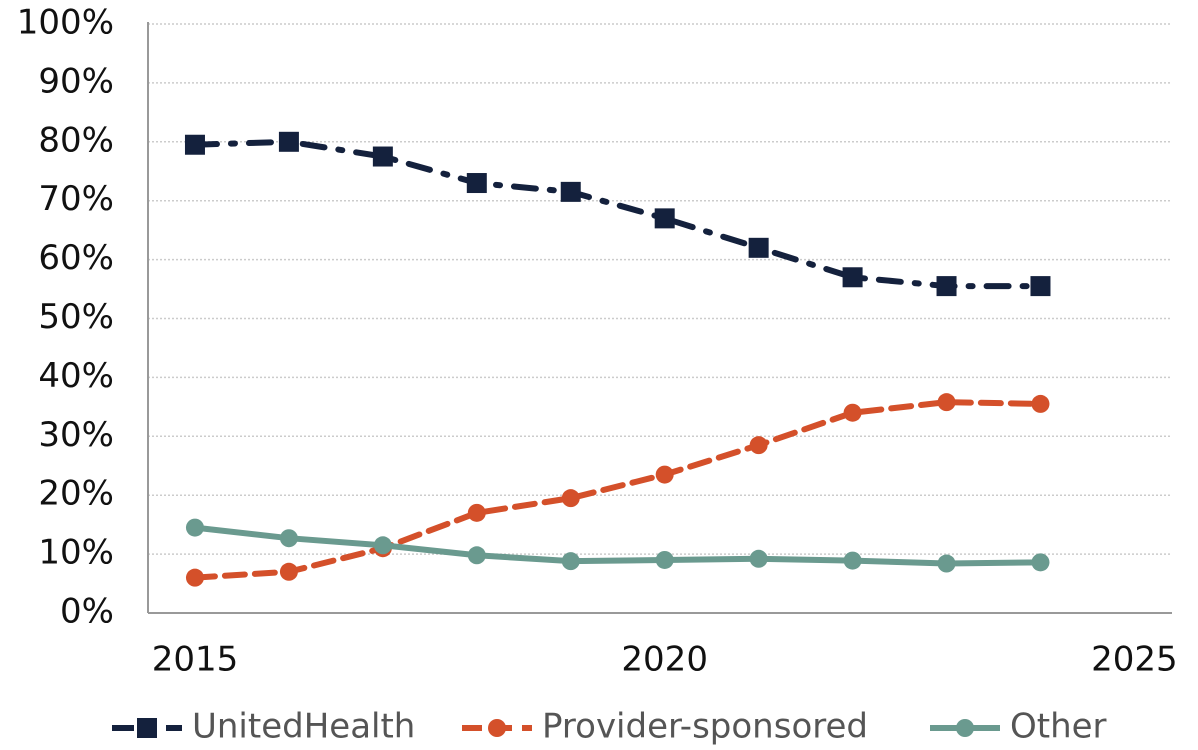  What do you see at coordinates (664, 660) in the screenshot?
I see `x-tick-label: 2020` at bounding box center [664, 660].